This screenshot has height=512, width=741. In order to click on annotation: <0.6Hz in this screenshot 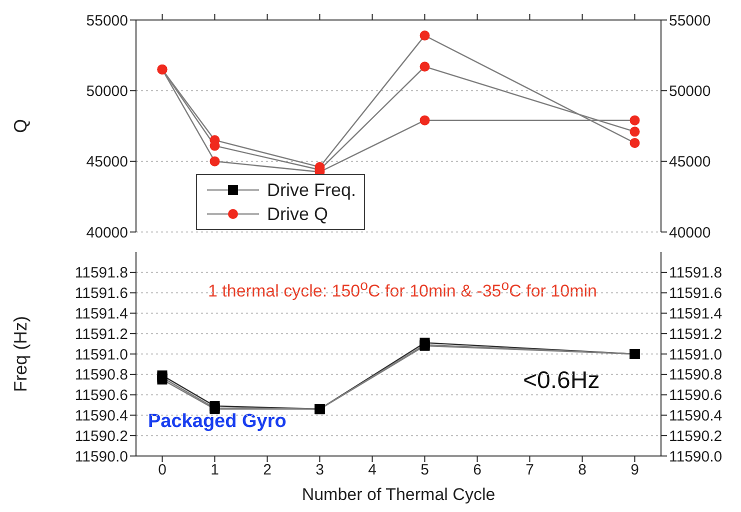, I will do `click(561, 381)`.